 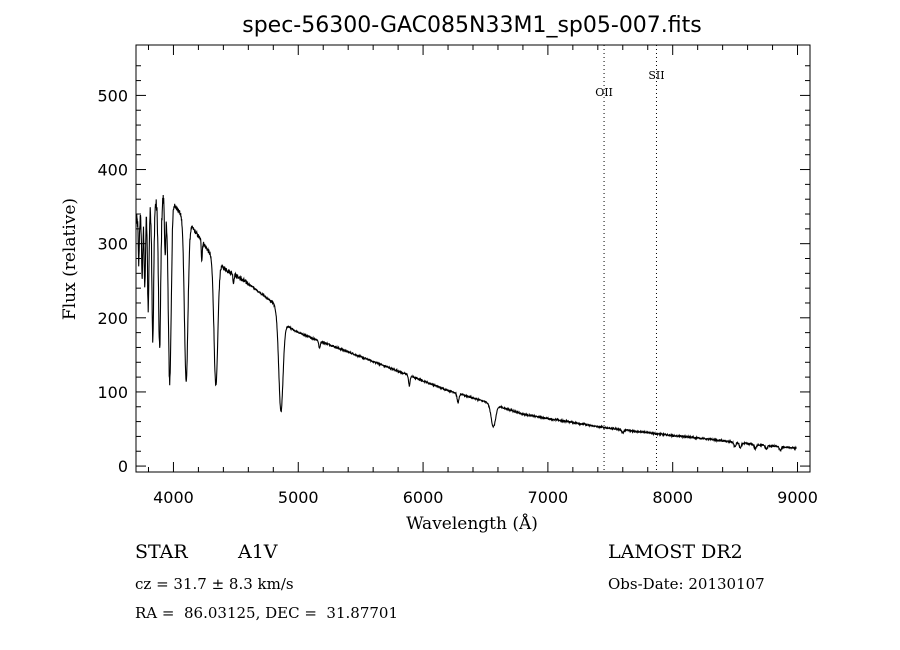 I want to click on y-tick-label: 400, so click(x=112, y=170).